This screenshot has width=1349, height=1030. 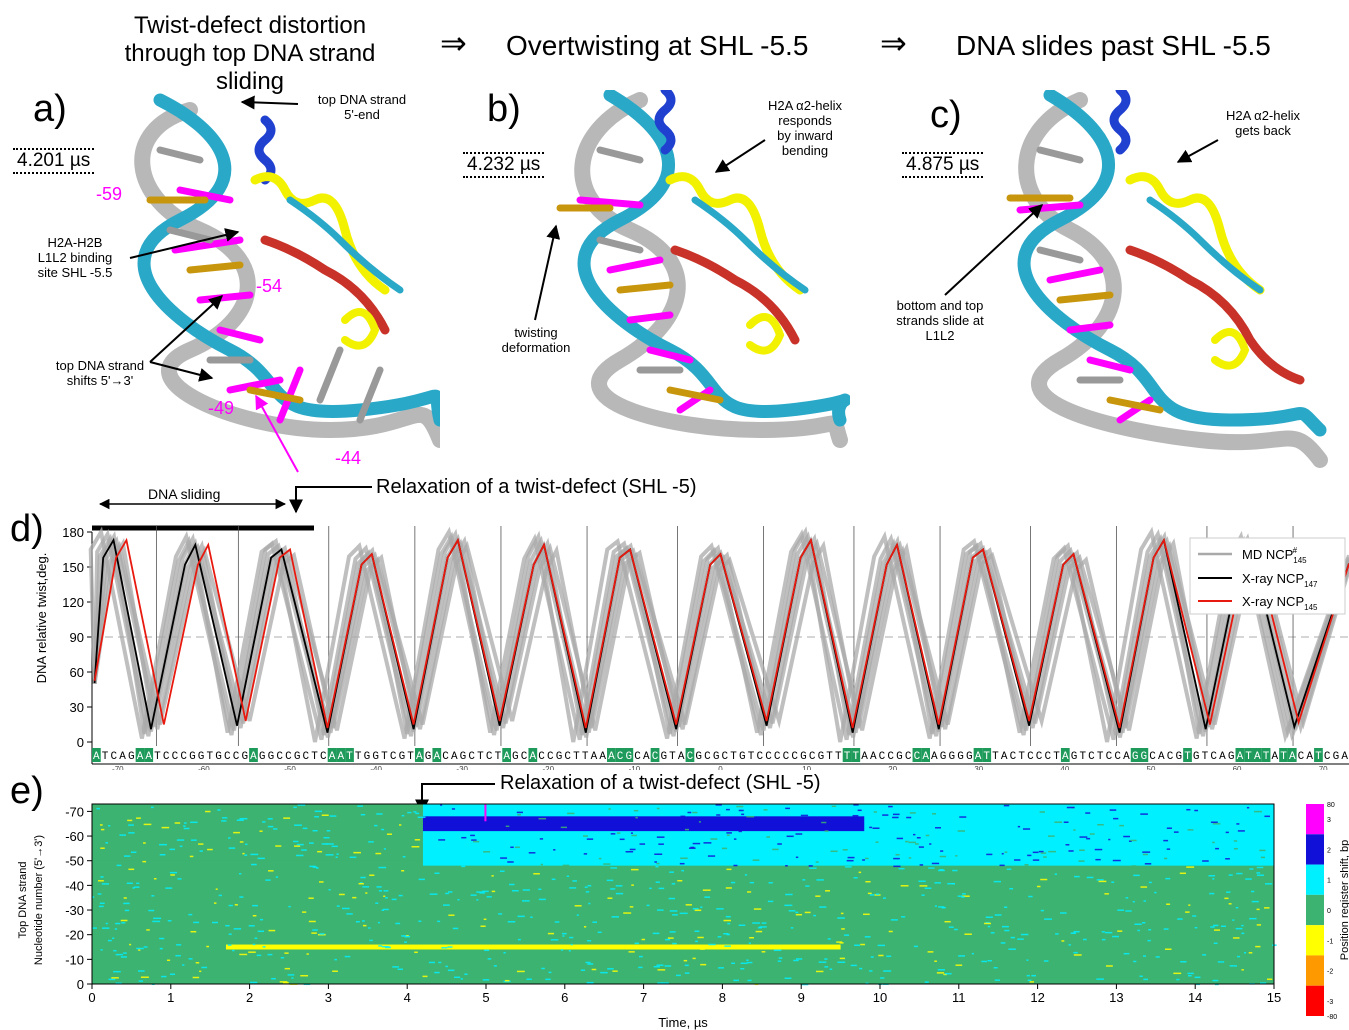 What do you see at coordinates (1257, 755) in the screenshot?
I see `seq-highlight` at bounding box center [1257, 755].